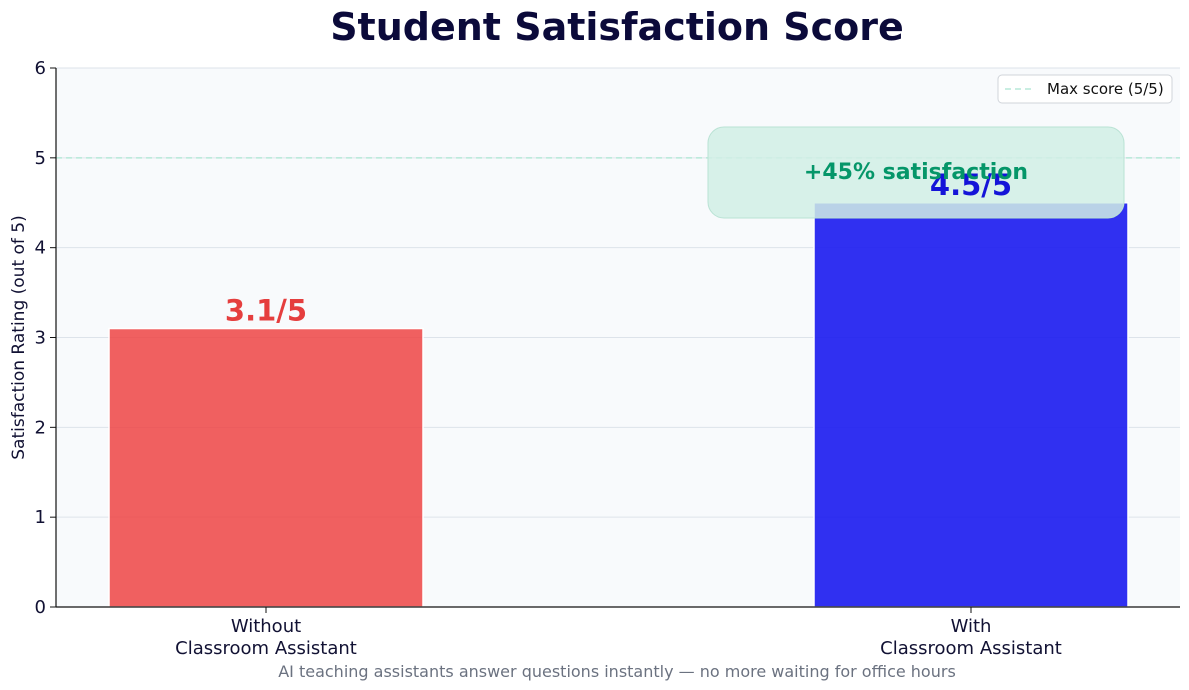 The height and width of the screenshot is (690, 1189). What do you see at coordinates (40, 68) in the screenshot?
I see `y-tick-label: 6` at bounding box center [40, 68].